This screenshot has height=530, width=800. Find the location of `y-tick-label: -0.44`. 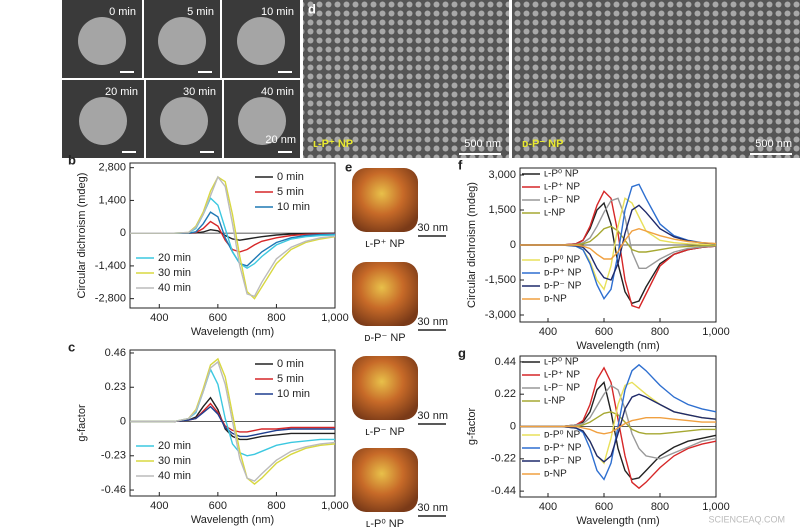

y-tick-label: -0.44 is located at coordinates (503, 491).